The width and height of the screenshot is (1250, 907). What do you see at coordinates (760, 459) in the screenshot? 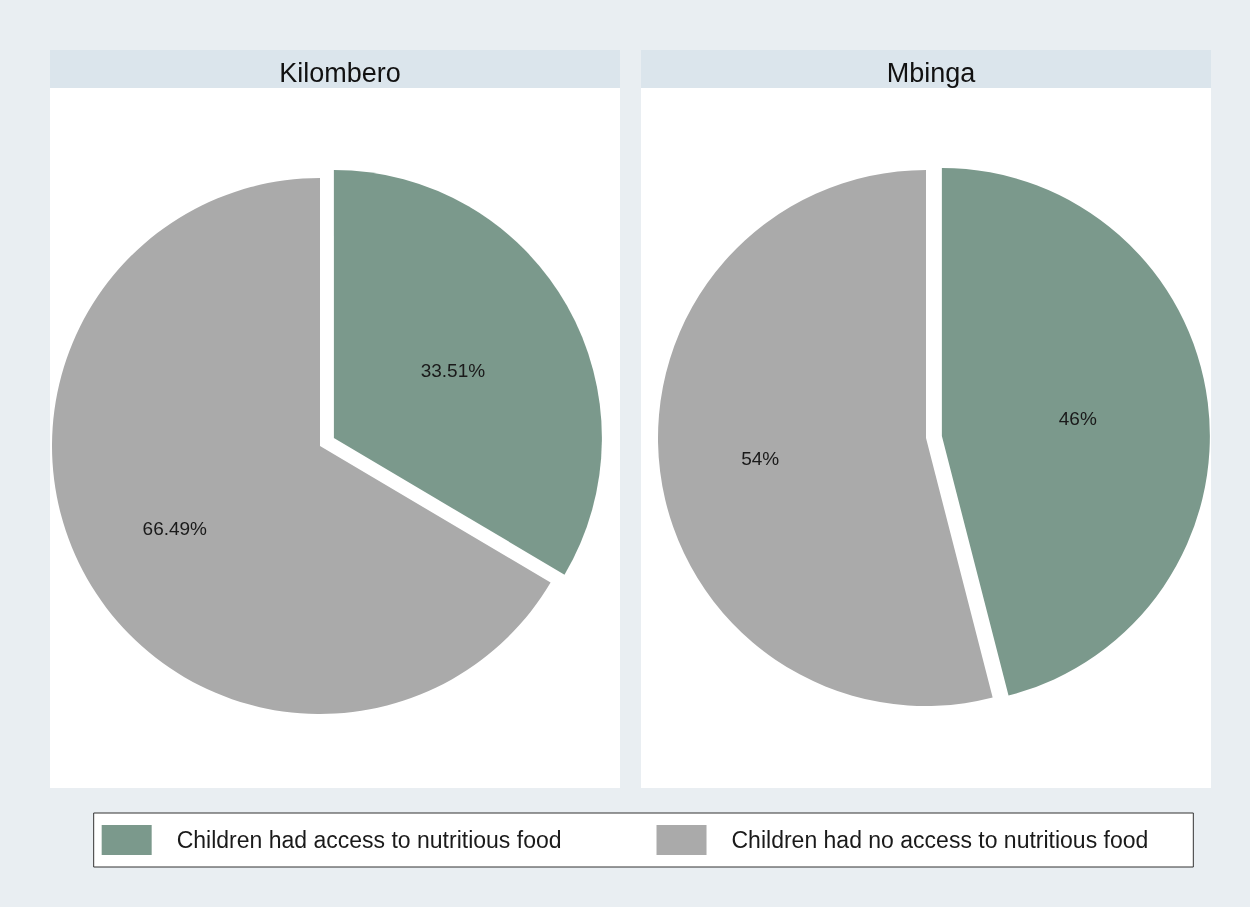
I see `data-label: 54%` at bounding box center [760, 459].